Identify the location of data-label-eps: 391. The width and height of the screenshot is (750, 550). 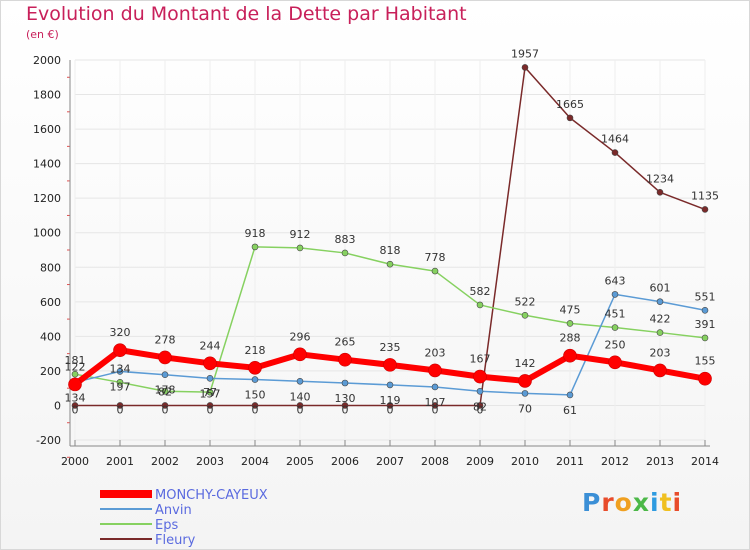
(705, 324).